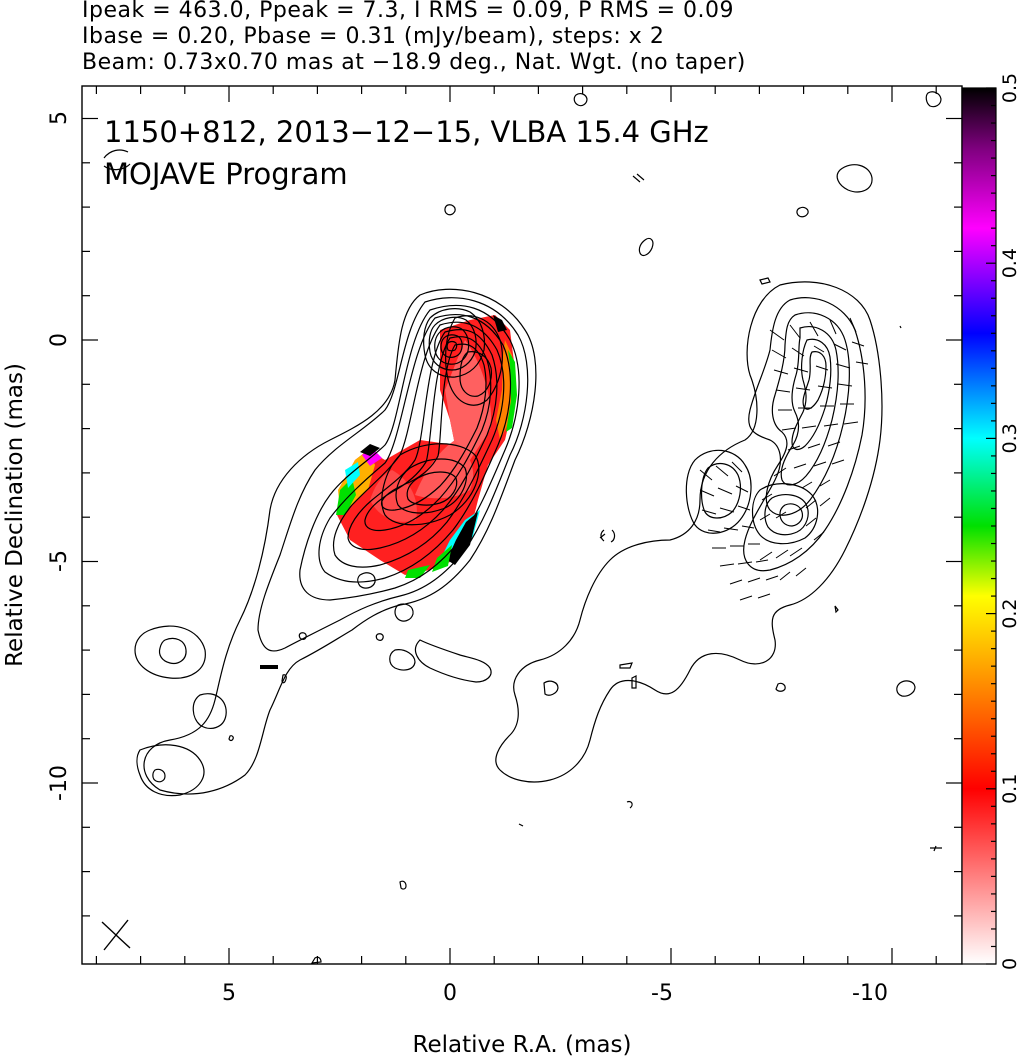 The width and height of the screenshot is (1022, 1060). I want to click on colorbar-tick-label: 0, so click(1010, 964).